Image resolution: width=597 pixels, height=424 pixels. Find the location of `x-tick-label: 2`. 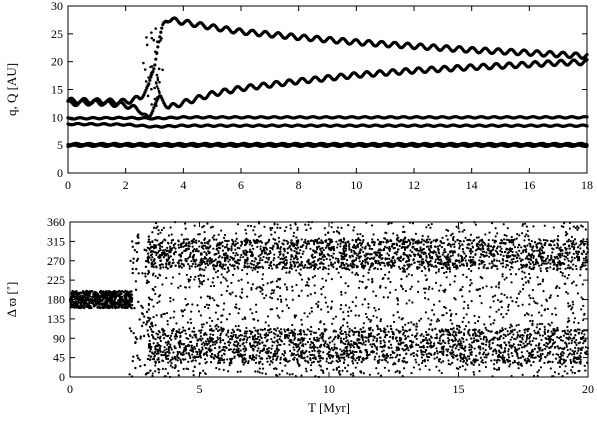

x-tick-label: 2 is located at coordinates (126, 185).